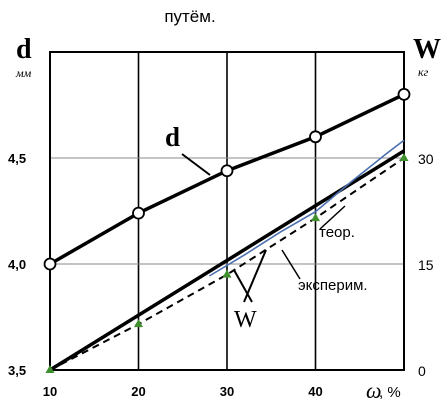  What do you see at coordinates (422, 371) in the screenshot?
I see `right-tick-label: 0` at bounding box center [422, 371].